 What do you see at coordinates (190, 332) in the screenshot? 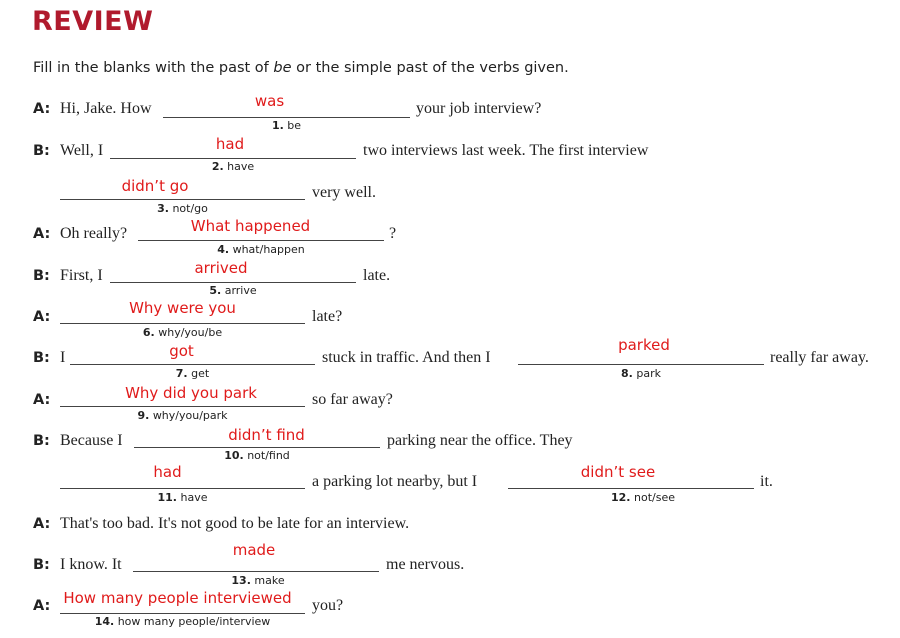
I see `hint-verb: why/you/be` at bounding box center [190, 332].